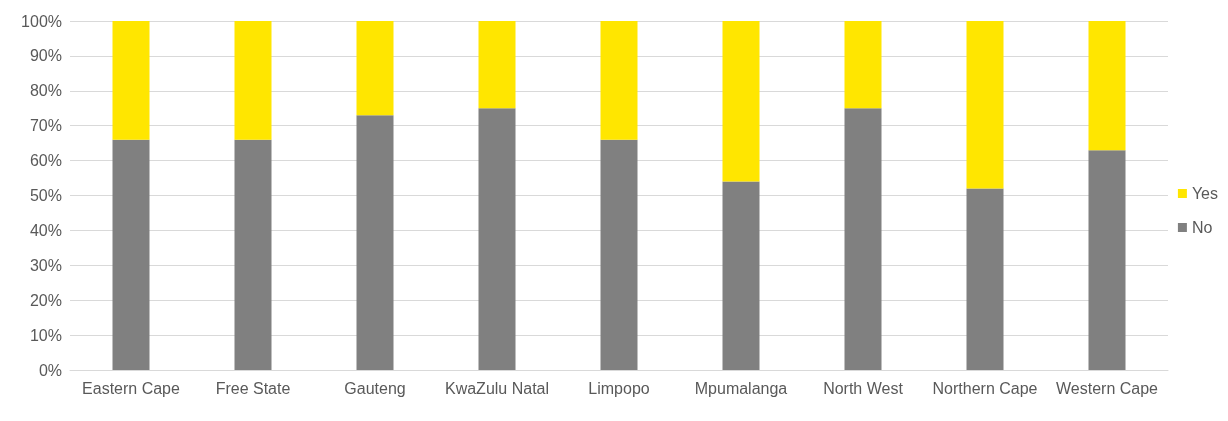 The height and width of the screenshot is (421, 1228). What do you see at coordinates (50, 370) in the screenshot?
I see `y-tick-label: 0%` at bounding box center [50, 370].